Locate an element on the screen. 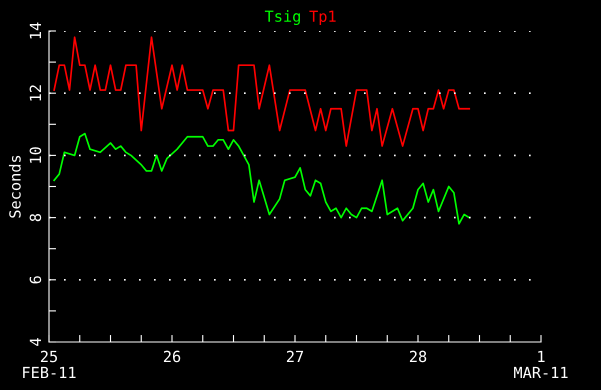 The image size is (601, 390). y-tick-label: 14 is located at coordinates (35, 30).